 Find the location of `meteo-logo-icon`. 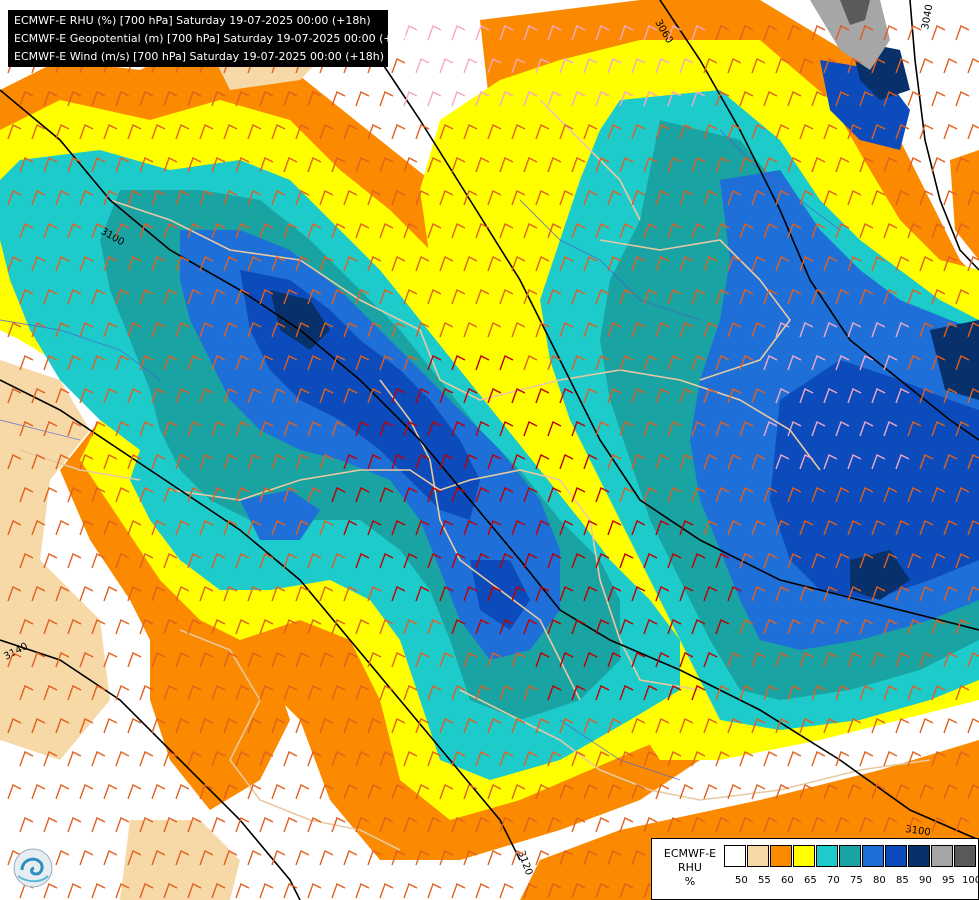

meteo-logo-icon is located at coordinates (33, 868).